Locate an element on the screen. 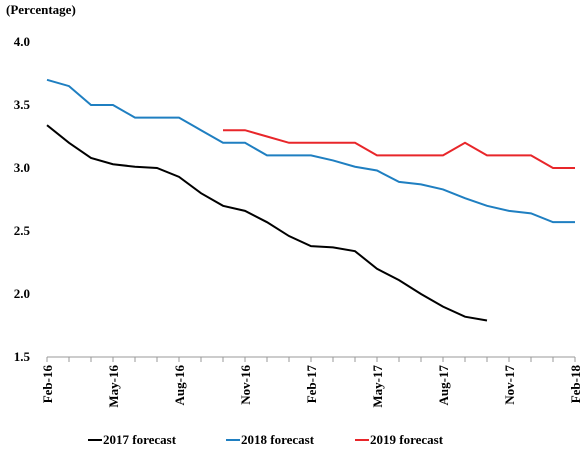 Image resolution: width=581 pixels, height=451 pixels. x-tick-label: Feb-17 is located at coordinates (311, 384).